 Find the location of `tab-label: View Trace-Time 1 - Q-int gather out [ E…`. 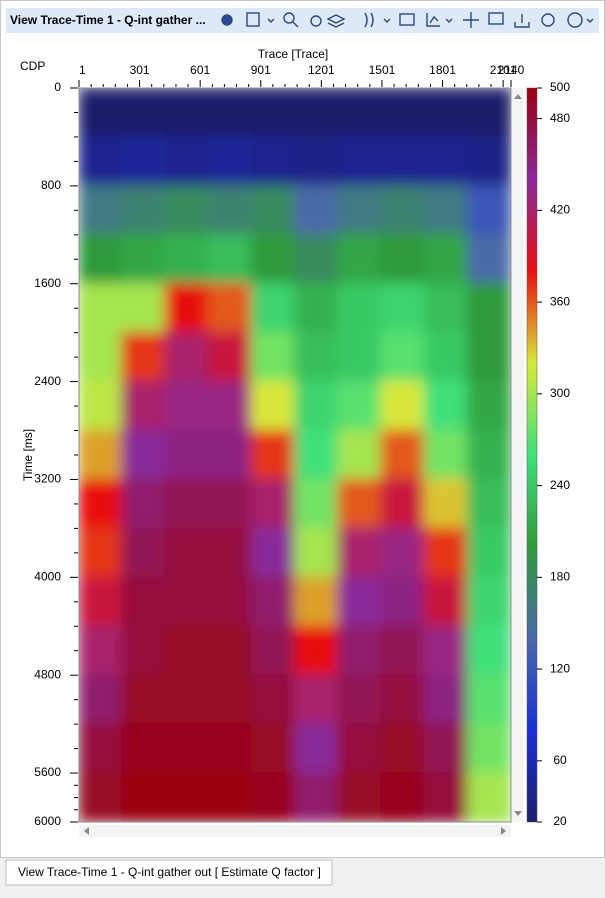

tab-label: View Trace-Time 1 - Q-int gather out [ E… is located at coordinates (169, 872).